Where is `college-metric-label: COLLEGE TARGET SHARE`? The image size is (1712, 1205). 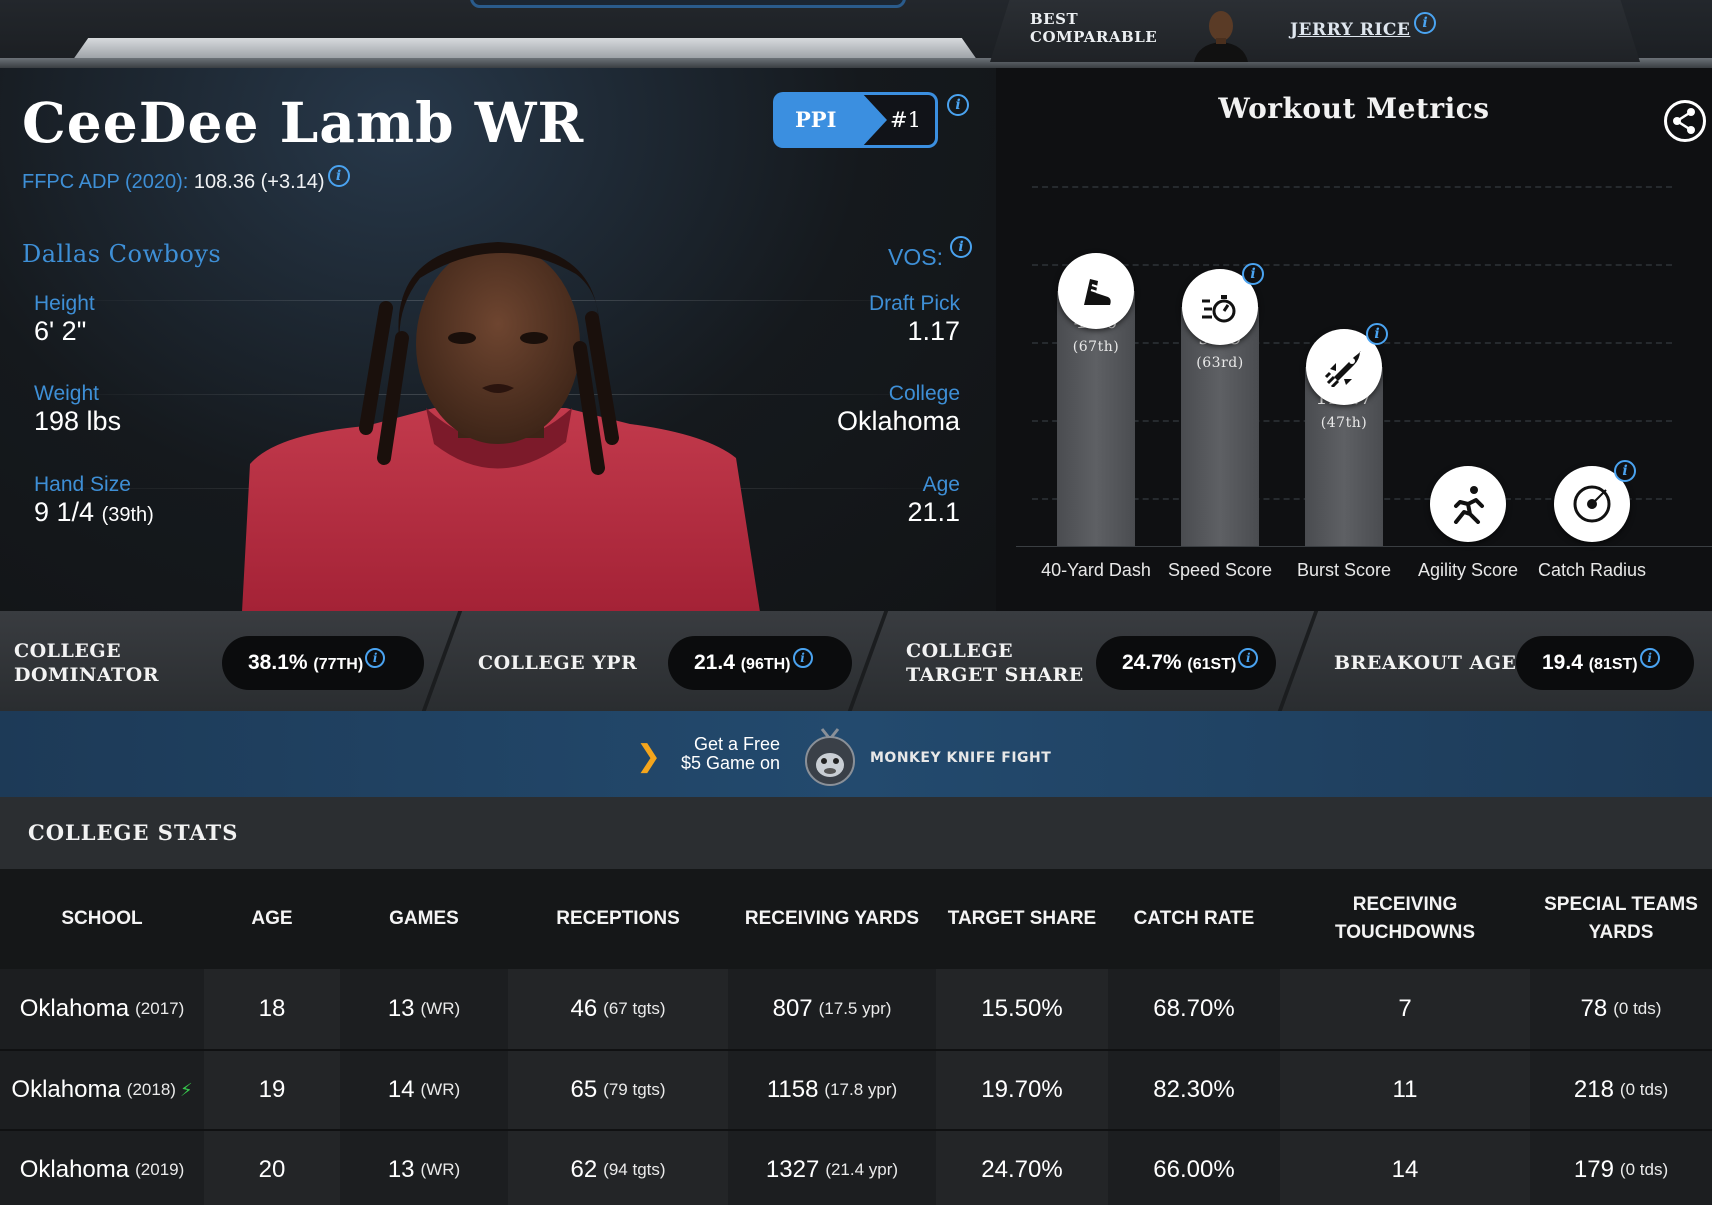
college-metric-label: COLLEGE TARGET SHARE is located at coordinates (995, 663).